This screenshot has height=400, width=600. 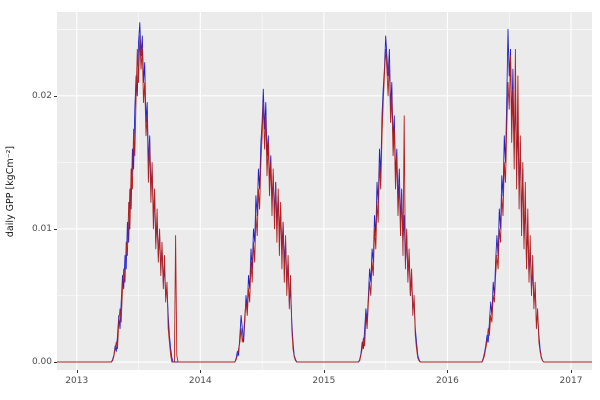 What do you see at coordinates (324, 381) in the screenshot?
I see `x-tick-label: 2015` at bounding box center [324, 381].